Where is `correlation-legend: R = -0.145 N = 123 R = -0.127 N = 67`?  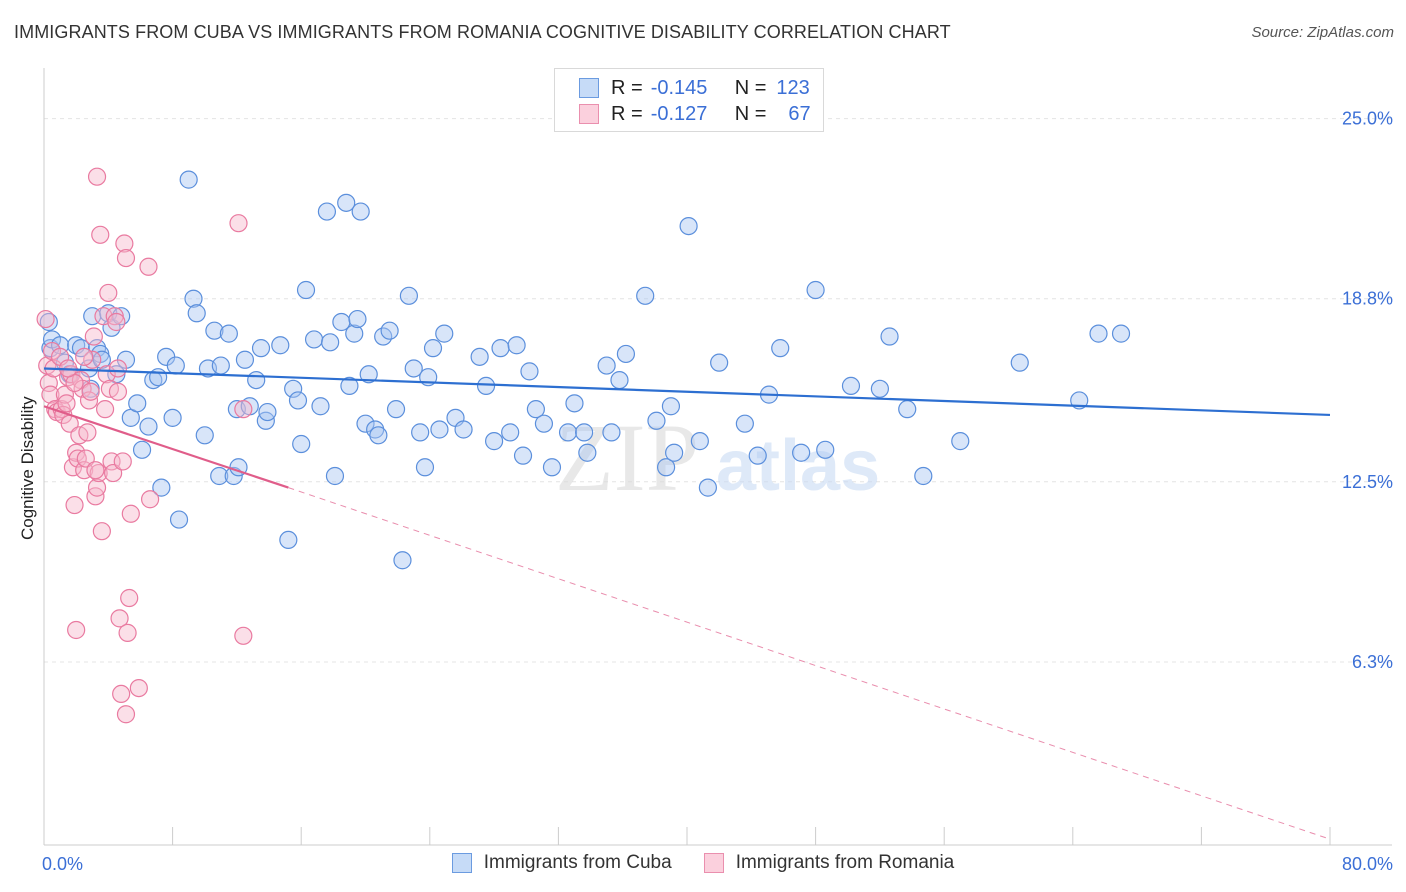 correlation-legend: R = -0.145 N = 123 R = -0.127 N = 67 is located at coordinates (689, 100).